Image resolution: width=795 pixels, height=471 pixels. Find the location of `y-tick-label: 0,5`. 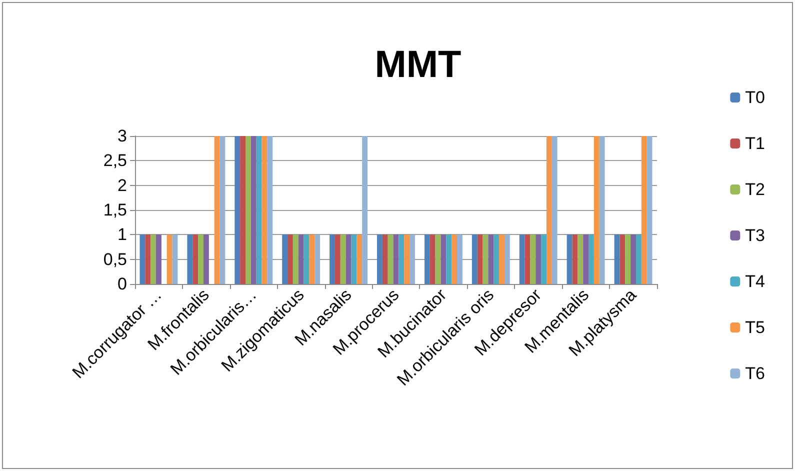

y-tick-label: 0,5 is located at coordinates (115, 259).